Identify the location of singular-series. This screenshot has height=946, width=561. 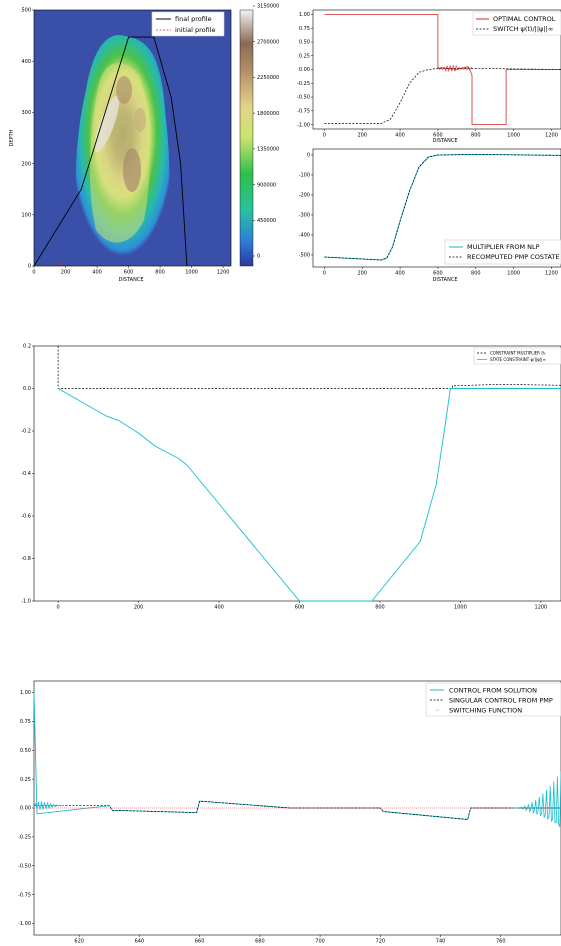
(297, 759).